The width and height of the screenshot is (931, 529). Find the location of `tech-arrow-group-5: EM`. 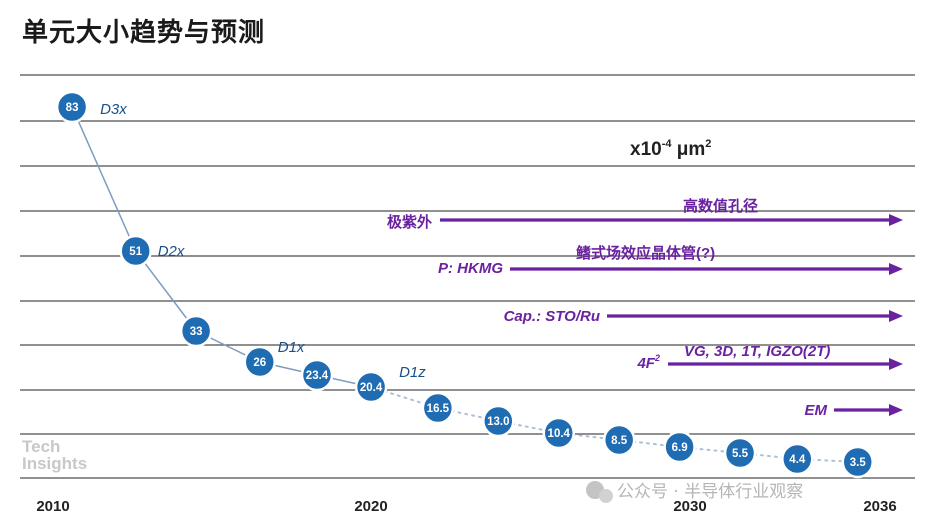

tech-arrow-group-5: EM is located at coordinates (854, 410).